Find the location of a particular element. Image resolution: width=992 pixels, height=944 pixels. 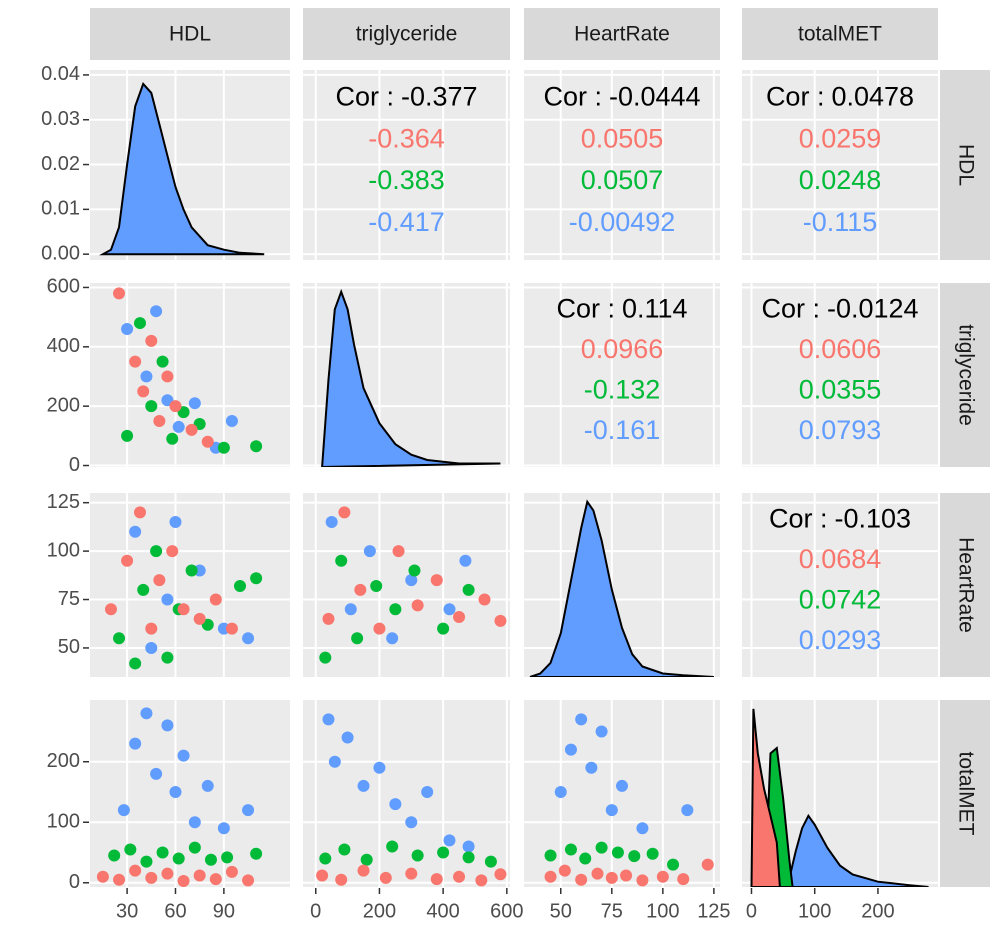

strip-label: triglyceride is located at coordinates (965, 375).